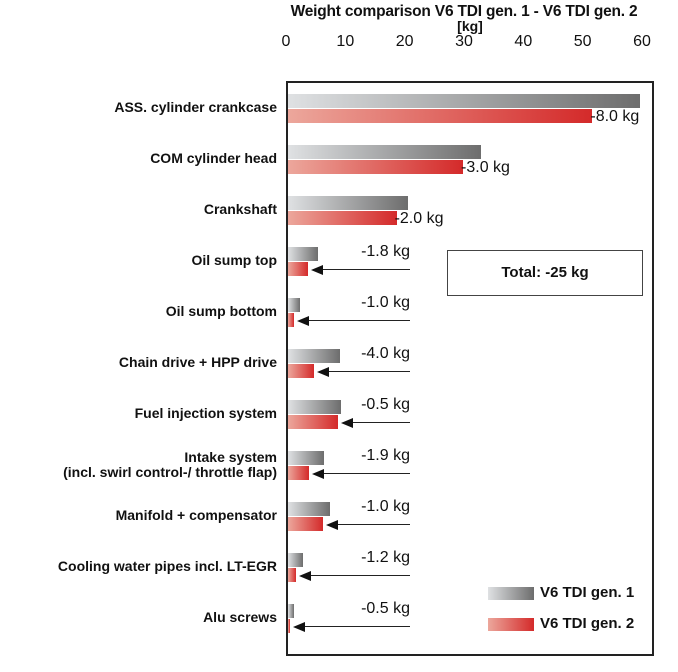 The width and height of the screenshot is (678, 672). What do you see at coordinates (385, 353) in the screenshot?
I see `difference-label: -4.0 kg` at bounding box center [385, 353].